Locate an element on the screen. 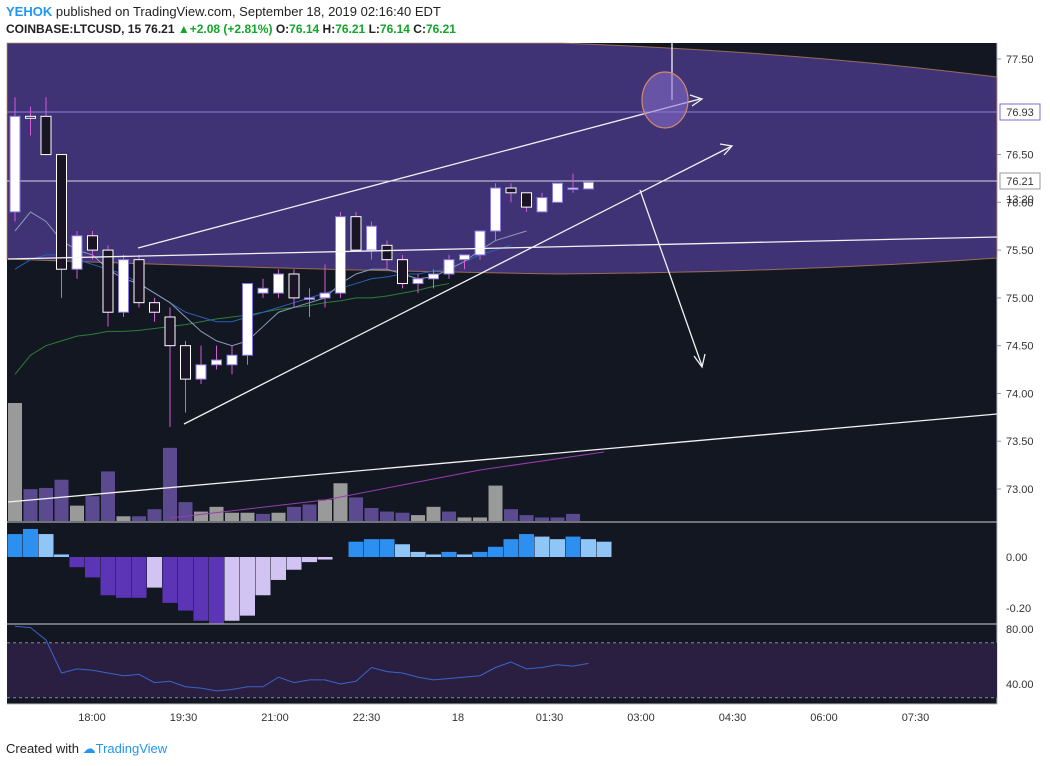 This screenshot has height=766, width=1050. level-price-label: 76.93 is located at coordinates (1020, 113).